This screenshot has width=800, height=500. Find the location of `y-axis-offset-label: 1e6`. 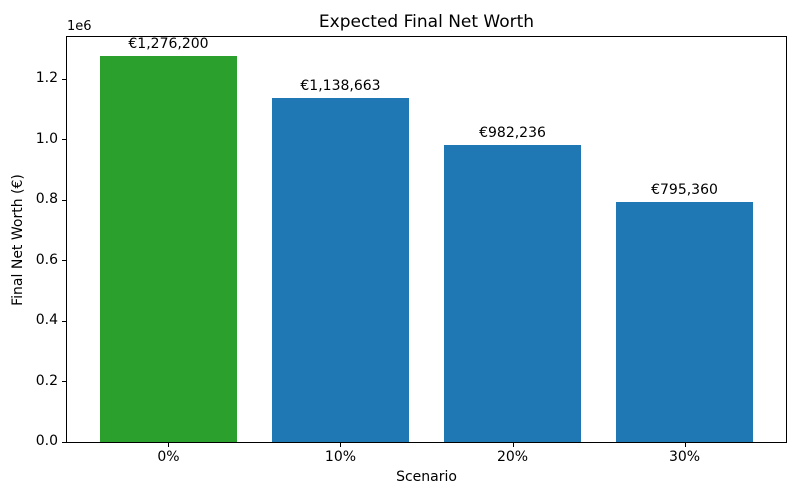

y-axis-offset-label: 1e6 is located at coordinates (79, 26).